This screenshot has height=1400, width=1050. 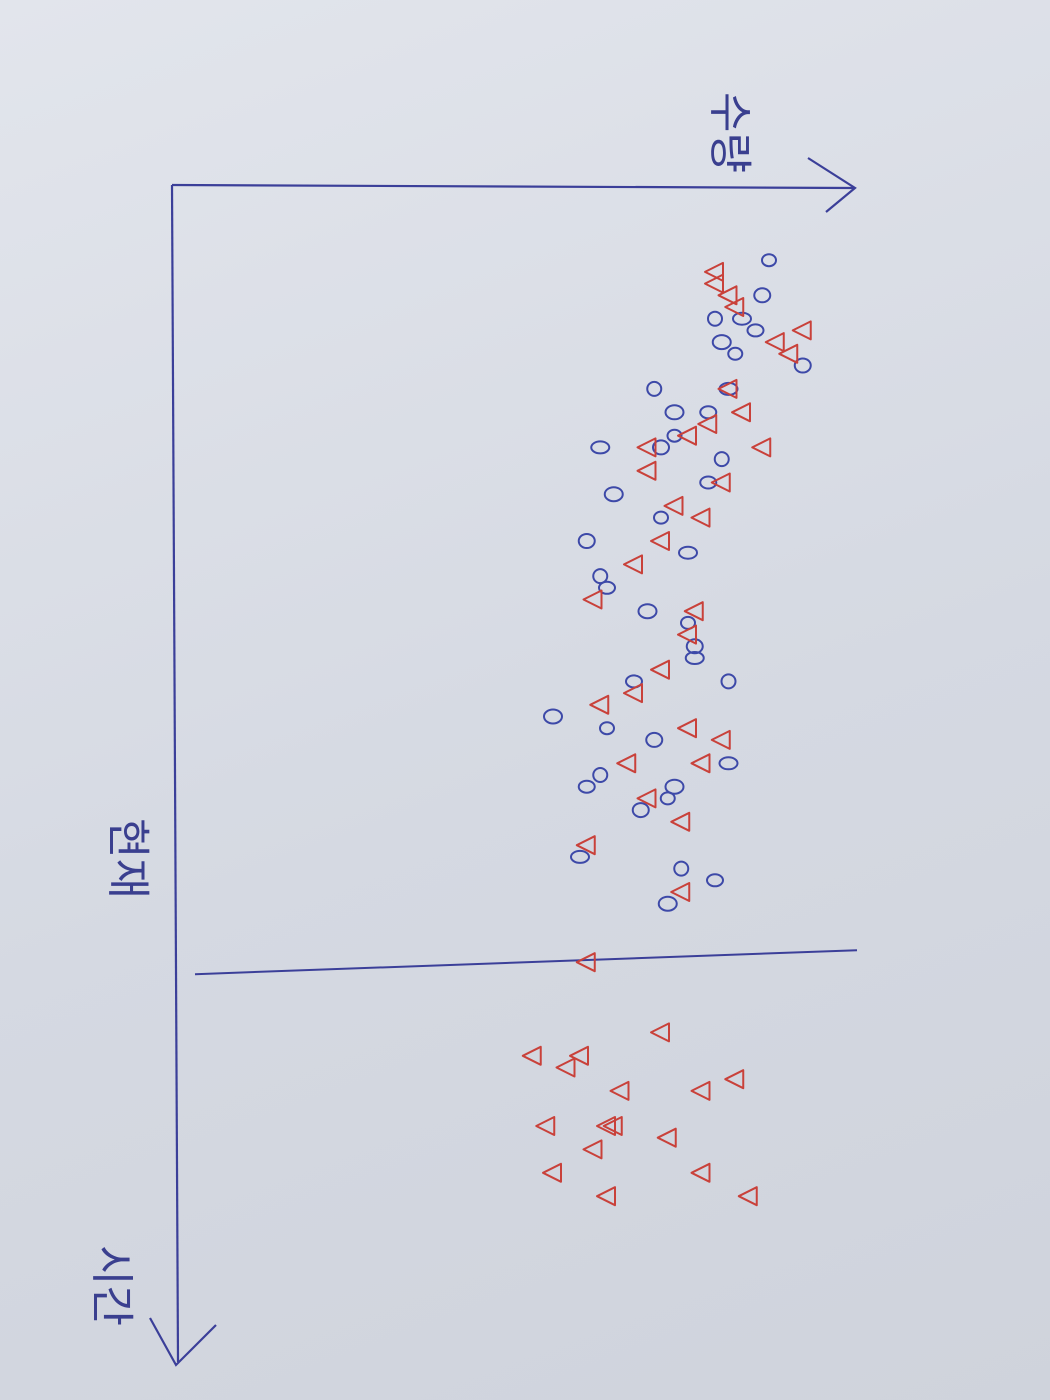 I want to click on present-divider-line, so click(x=526, y=962).